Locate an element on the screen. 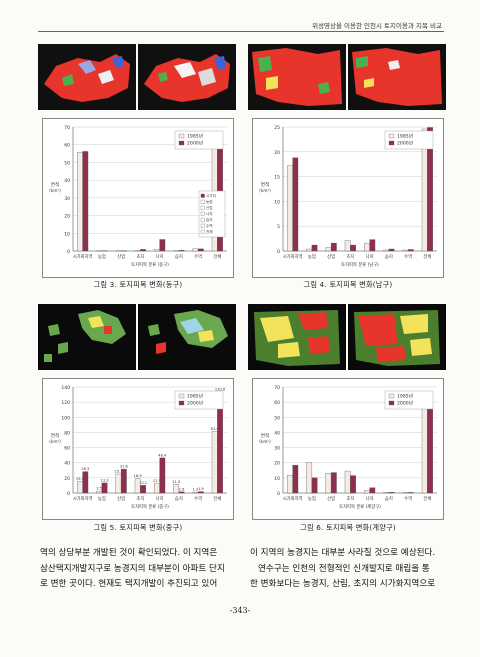 The width and height of the screenshot is (480, 657). running-title: 위성영상을 이용한 인천시 토지이용과 지목 비교 is located at coordinates (377, 26).